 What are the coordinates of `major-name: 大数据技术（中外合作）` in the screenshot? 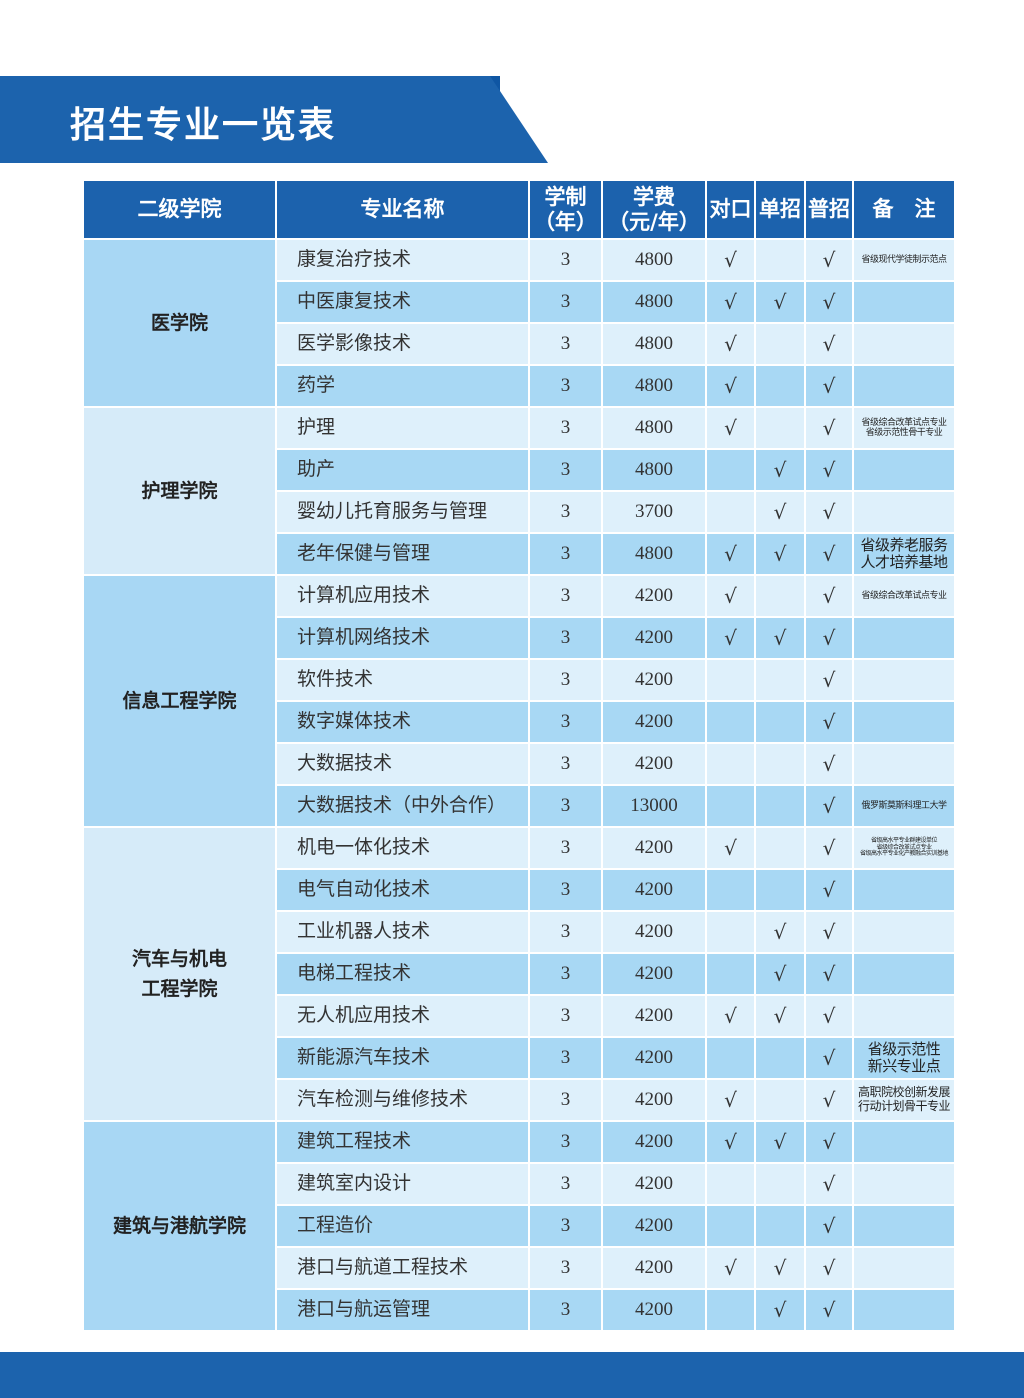 It's located at (402, 806).